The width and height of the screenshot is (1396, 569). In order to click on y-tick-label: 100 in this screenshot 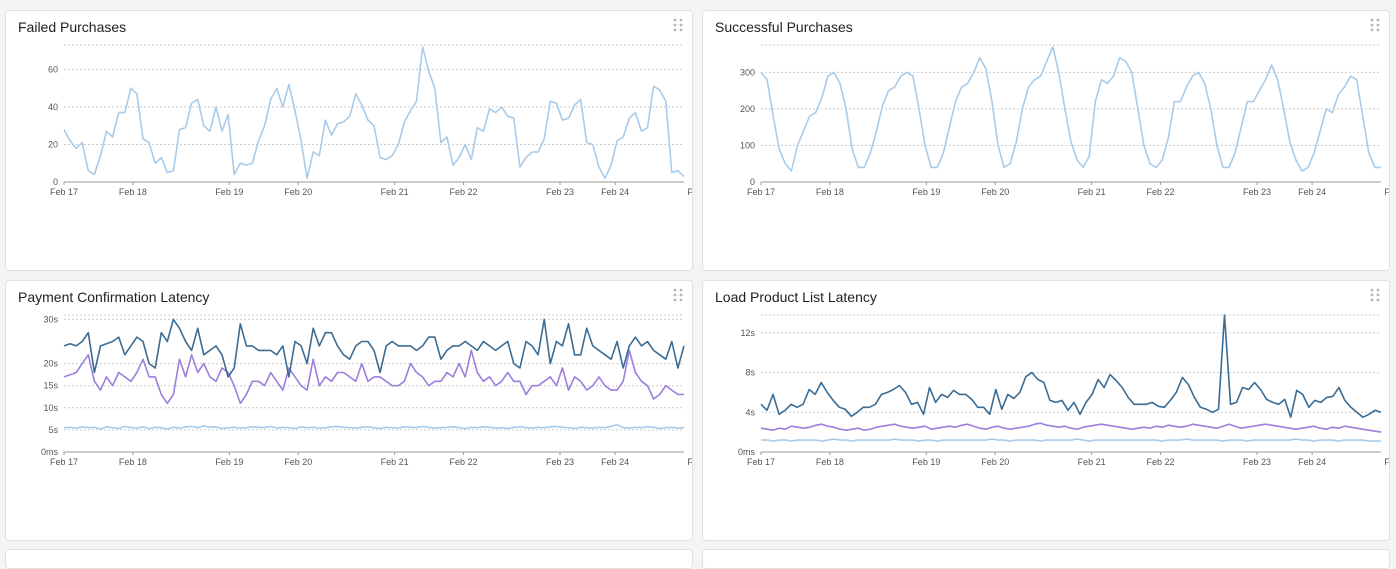, I will do `click(747, 145)`.